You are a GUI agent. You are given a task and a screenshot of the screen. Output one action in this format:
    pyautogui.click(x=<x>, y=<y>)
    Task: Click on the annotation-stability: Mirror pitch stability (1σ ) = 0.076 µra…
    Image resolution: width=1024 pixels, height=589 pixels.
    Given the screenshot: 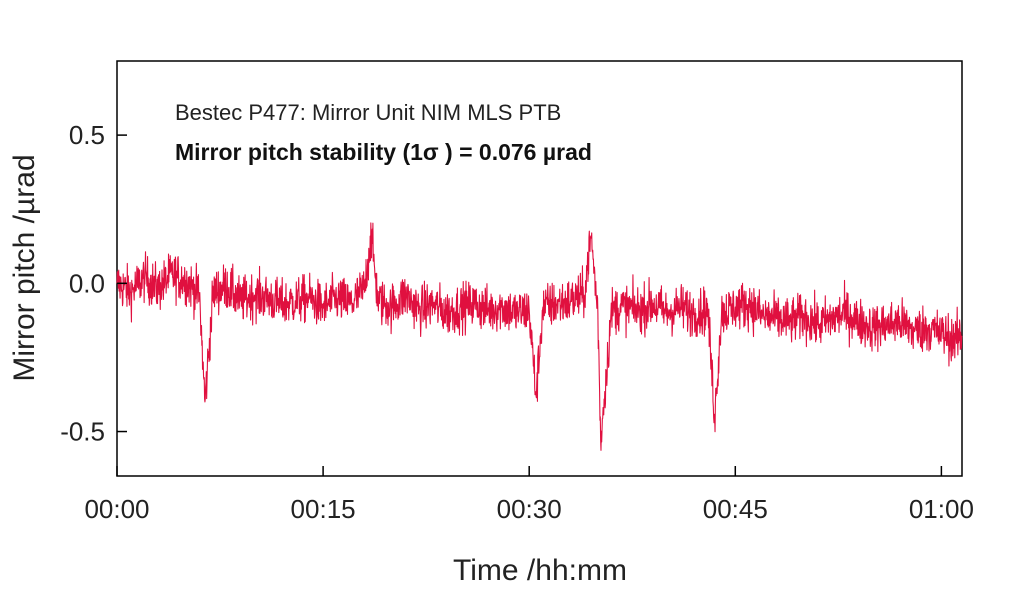 What is the action you would take?
    pyautogui.click(x=383, y=152)
    